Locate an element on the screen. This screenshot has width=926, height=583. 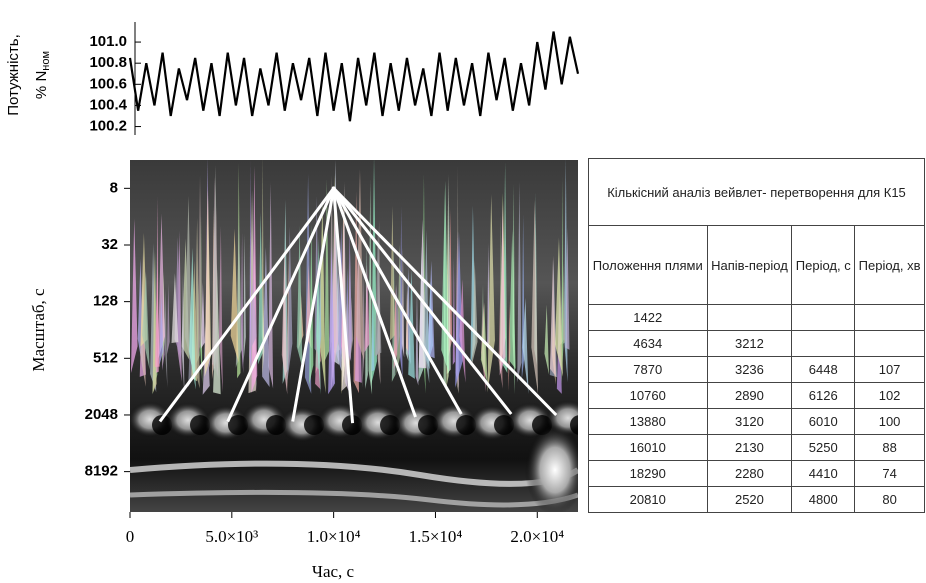
x-tick-label: 1.0×10⁴ is located at coordinates (334, 536).